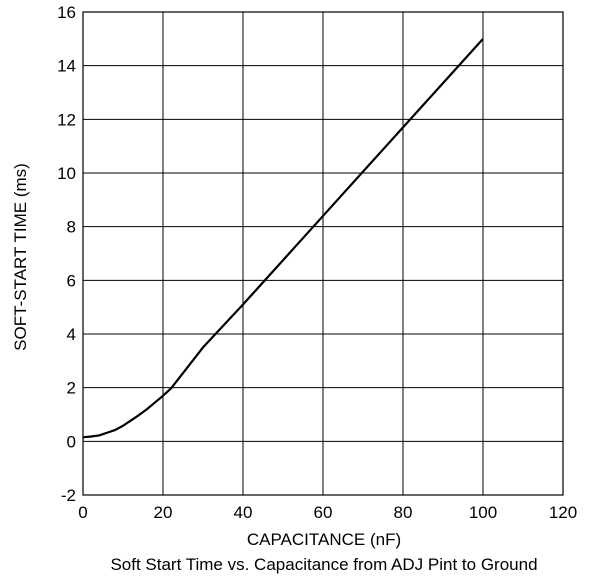 This screenshot has width=599, height=582. Describe the element at coordinates (483, 512) in the screenshot. I see `x-tick-label: 100` at that location.